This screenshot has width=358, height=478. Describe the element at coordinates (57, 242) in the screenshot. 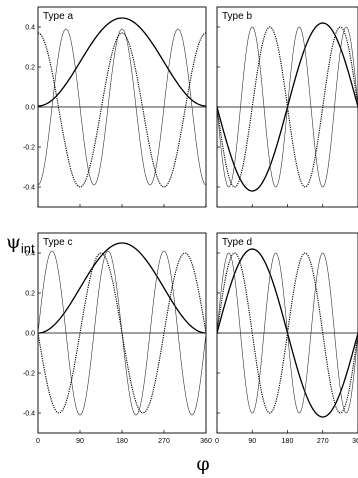

I see `panel-title: Type c` at that location.